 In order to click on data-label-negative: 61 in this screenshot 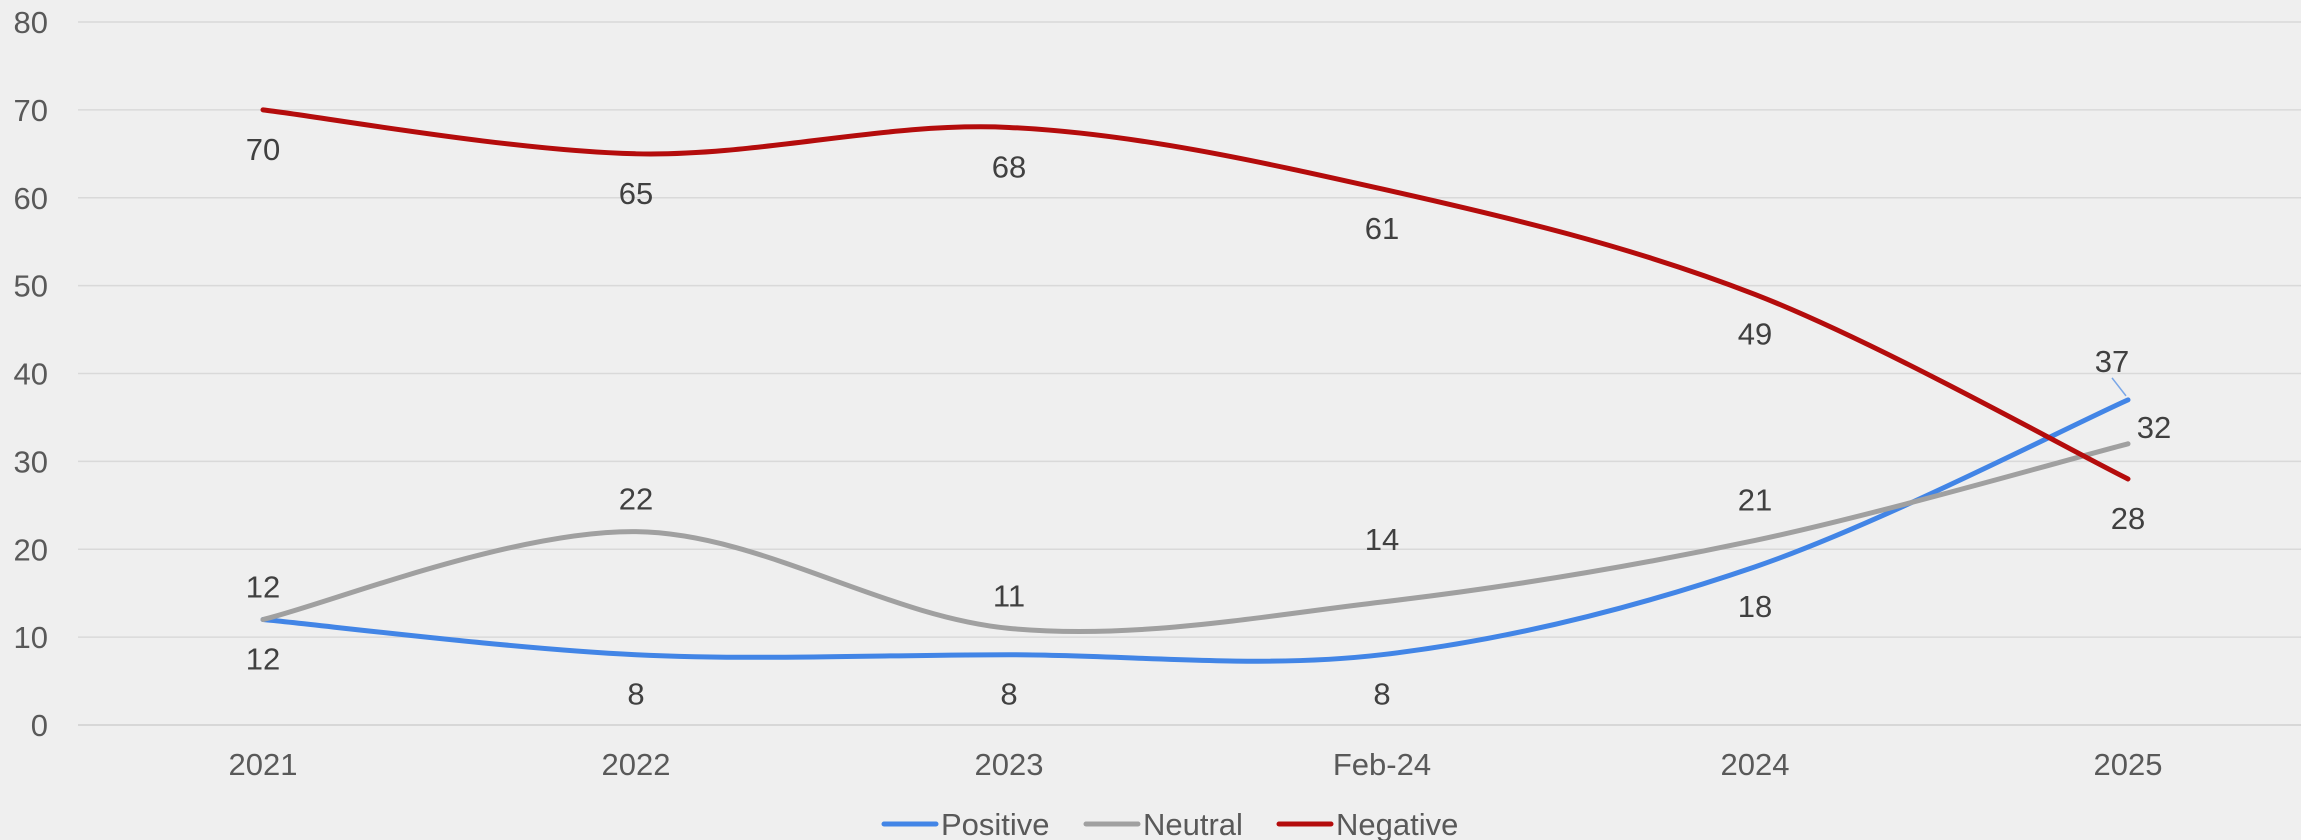, I will do `click(1382, 228)`.